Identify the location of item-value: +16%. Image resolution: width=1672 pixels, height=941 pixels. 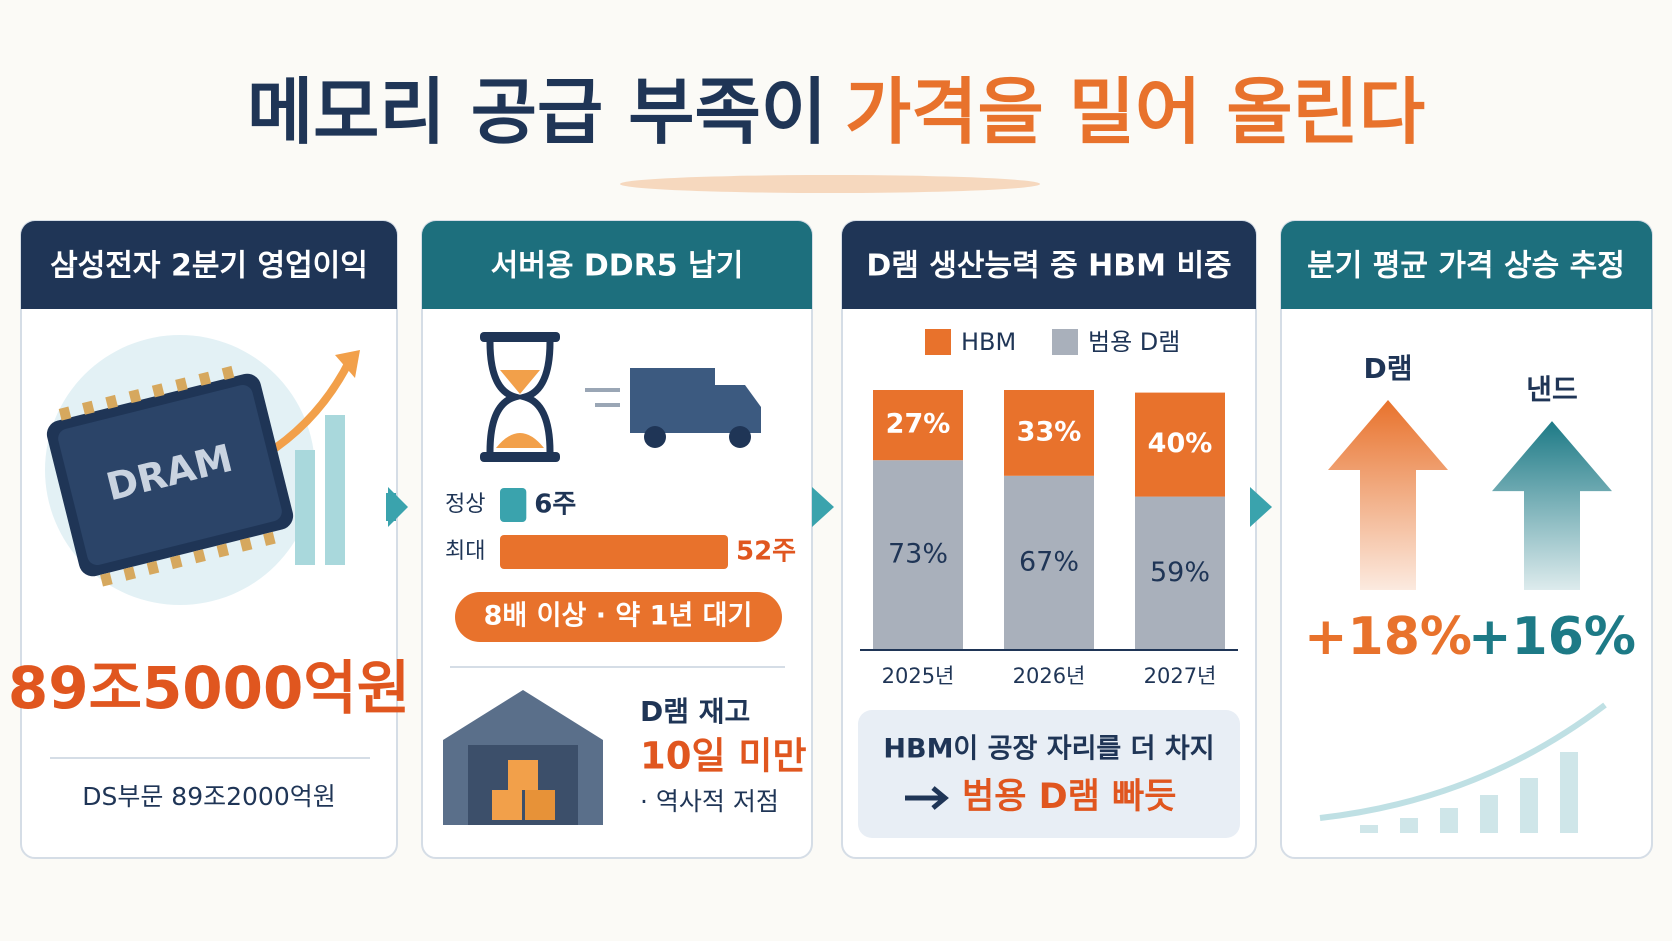
(1552, 637).